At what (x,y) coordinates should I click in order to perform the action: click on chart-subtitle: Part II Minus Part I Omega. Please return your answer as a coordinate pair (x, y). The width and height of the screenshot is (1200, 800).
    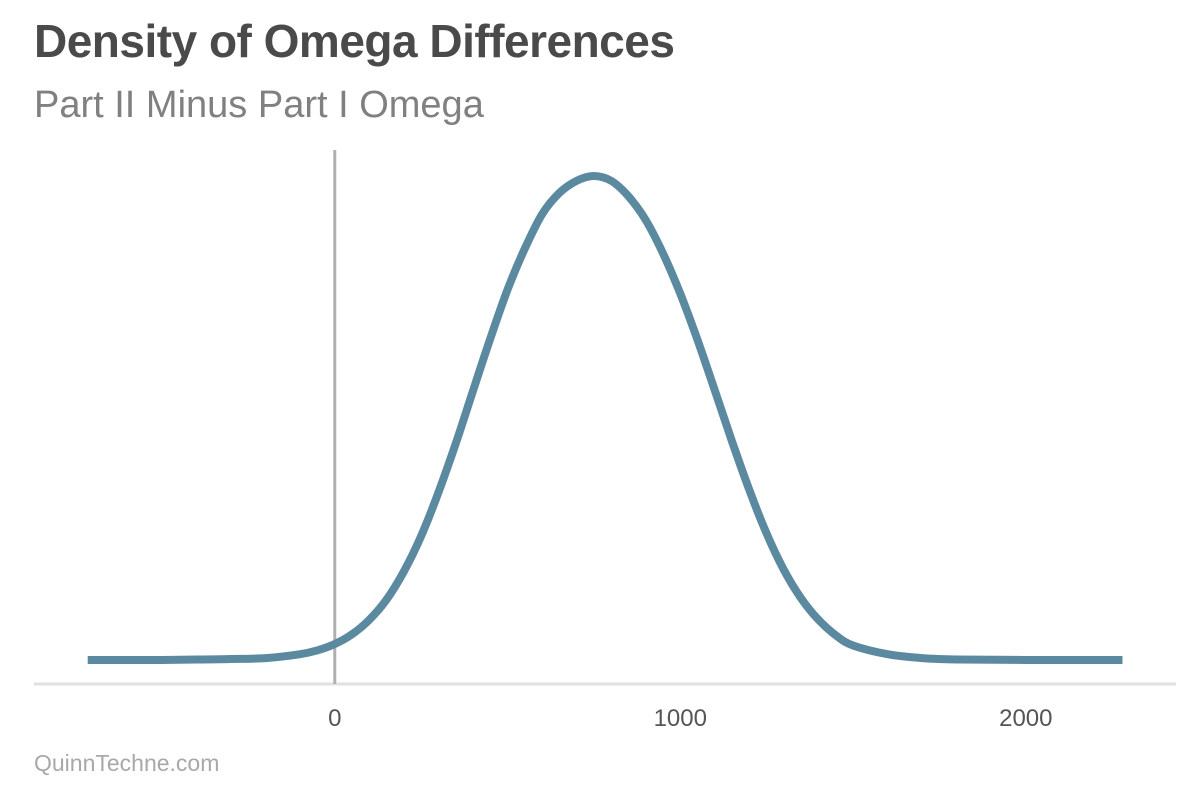
    Looking at the image, I should click on (259, 105).